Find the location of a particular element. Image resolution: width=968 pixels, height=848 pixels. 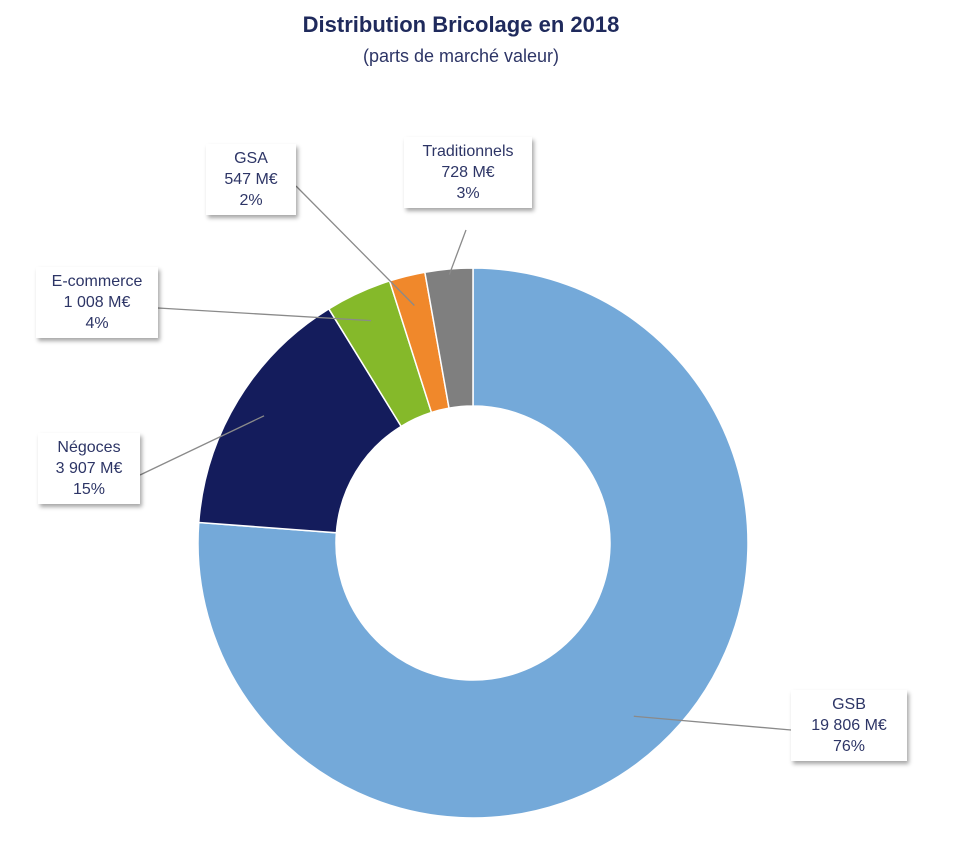

callout-name: E-commerce is located at coordinates (97, 281).